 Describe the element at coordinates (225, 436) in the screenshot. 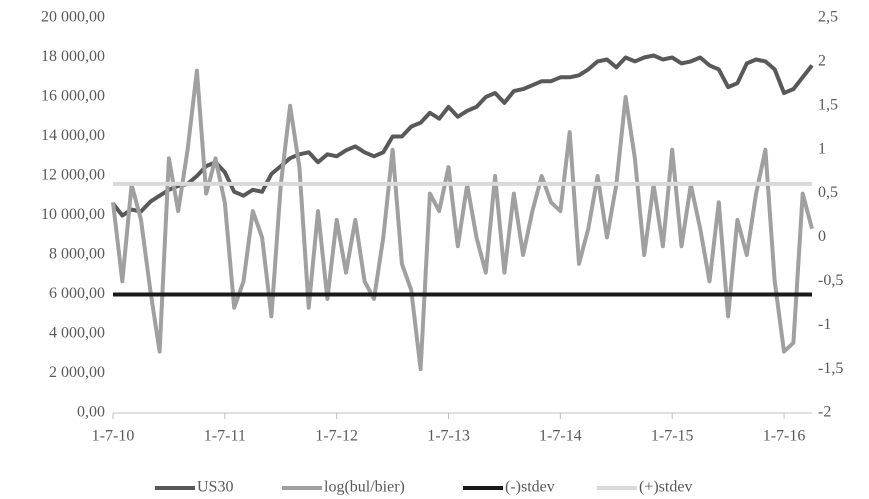

I see `x-tick-label: 1-7-11` at that location.